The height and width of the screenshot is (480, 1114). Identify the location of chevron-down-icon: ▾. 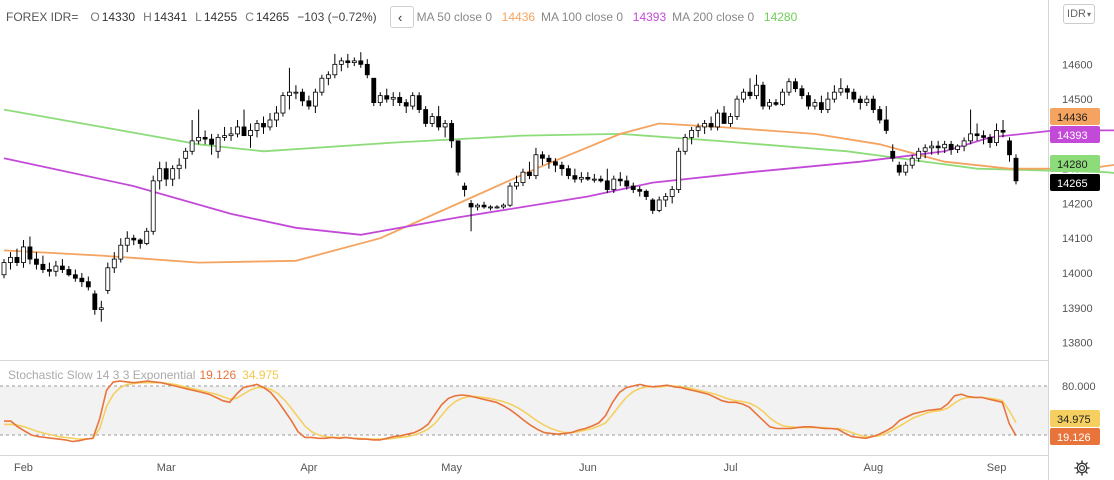
(1088, 14).